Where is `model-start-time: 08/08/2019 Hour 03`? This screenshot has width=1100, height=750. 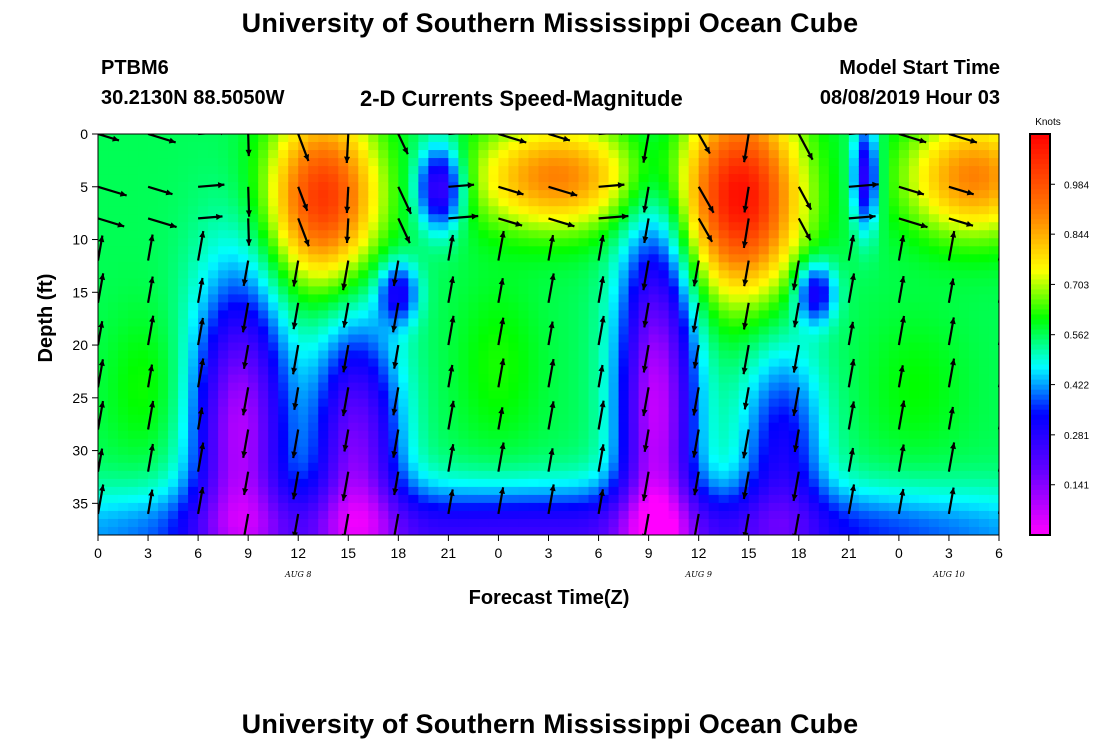
model-start-time: 08/08/2019 Hour 03 is located at coordinates (909, 98).